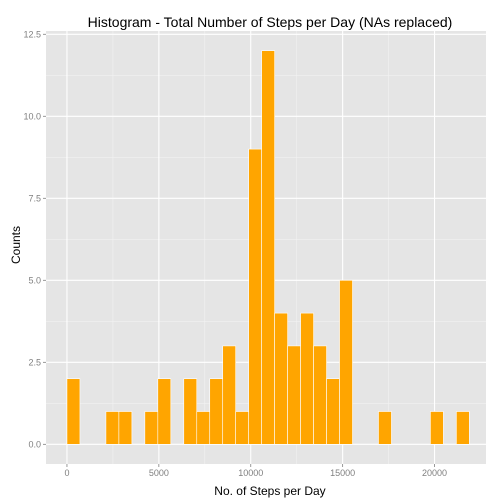  I want to click on y-tick-label: 10.0, so click(32, 116).